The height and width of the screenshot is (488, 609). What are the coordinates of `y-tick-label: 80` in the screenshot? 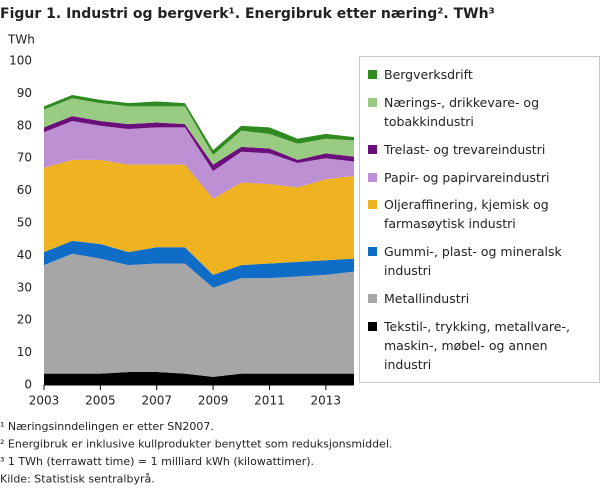 It's located at (24, 125).